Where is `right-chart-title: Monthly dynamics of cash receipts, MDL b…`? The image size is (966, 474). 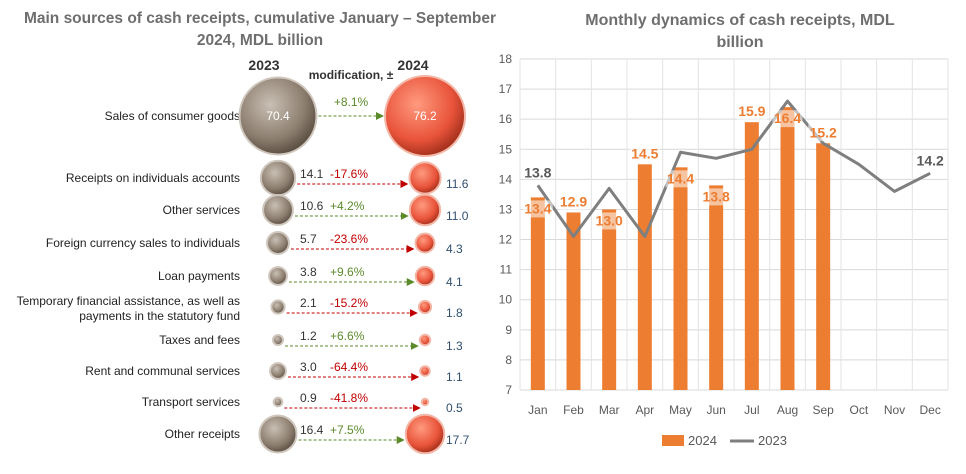 right-chart-title: Monthly dynamics of cash receipts, MDL b… is located at coordinates (740, 31).